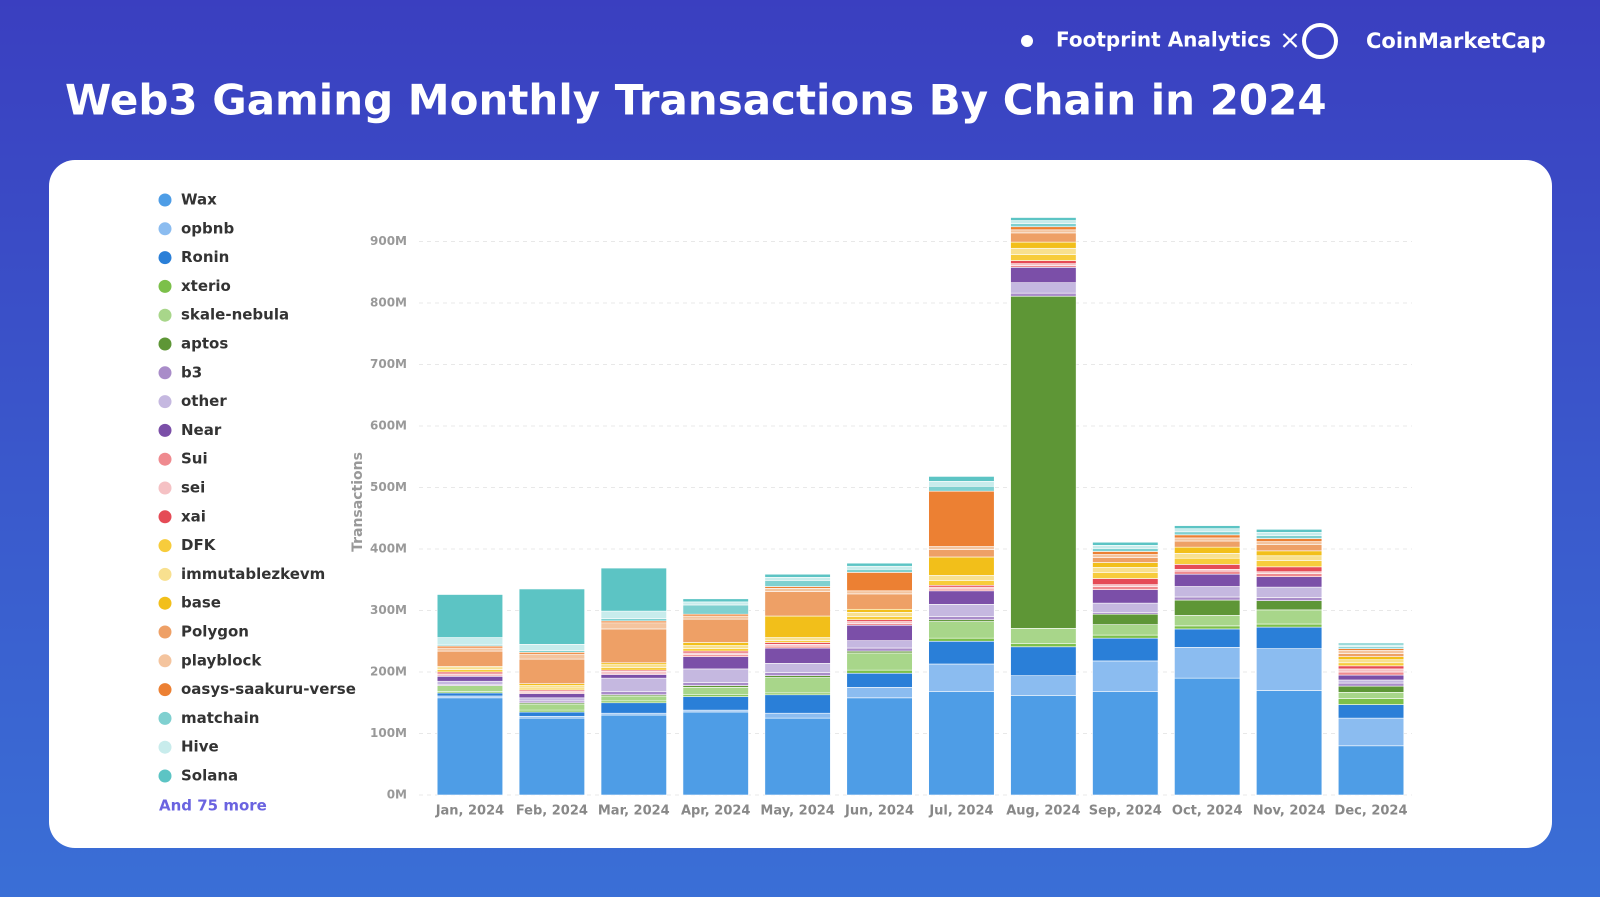 The image size is (1600, 897). What do you see at coordinates (1163, 40) in the screenshot?
I see `brand: Footprint Analytics` at bounding box center [1163, 40].